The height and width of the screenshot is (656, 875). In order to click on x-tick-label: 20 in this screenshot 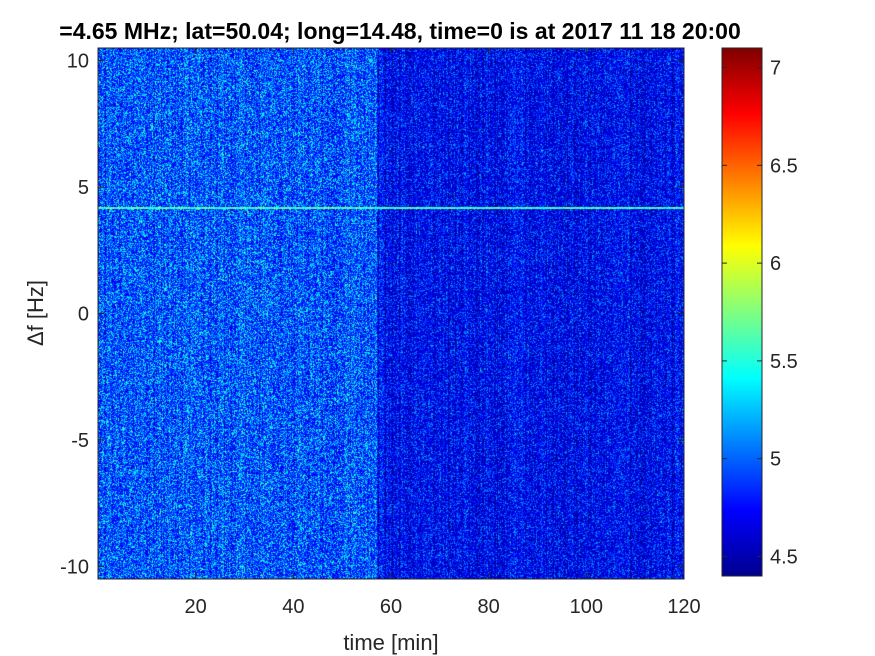, I will do `click(196, 607)`.